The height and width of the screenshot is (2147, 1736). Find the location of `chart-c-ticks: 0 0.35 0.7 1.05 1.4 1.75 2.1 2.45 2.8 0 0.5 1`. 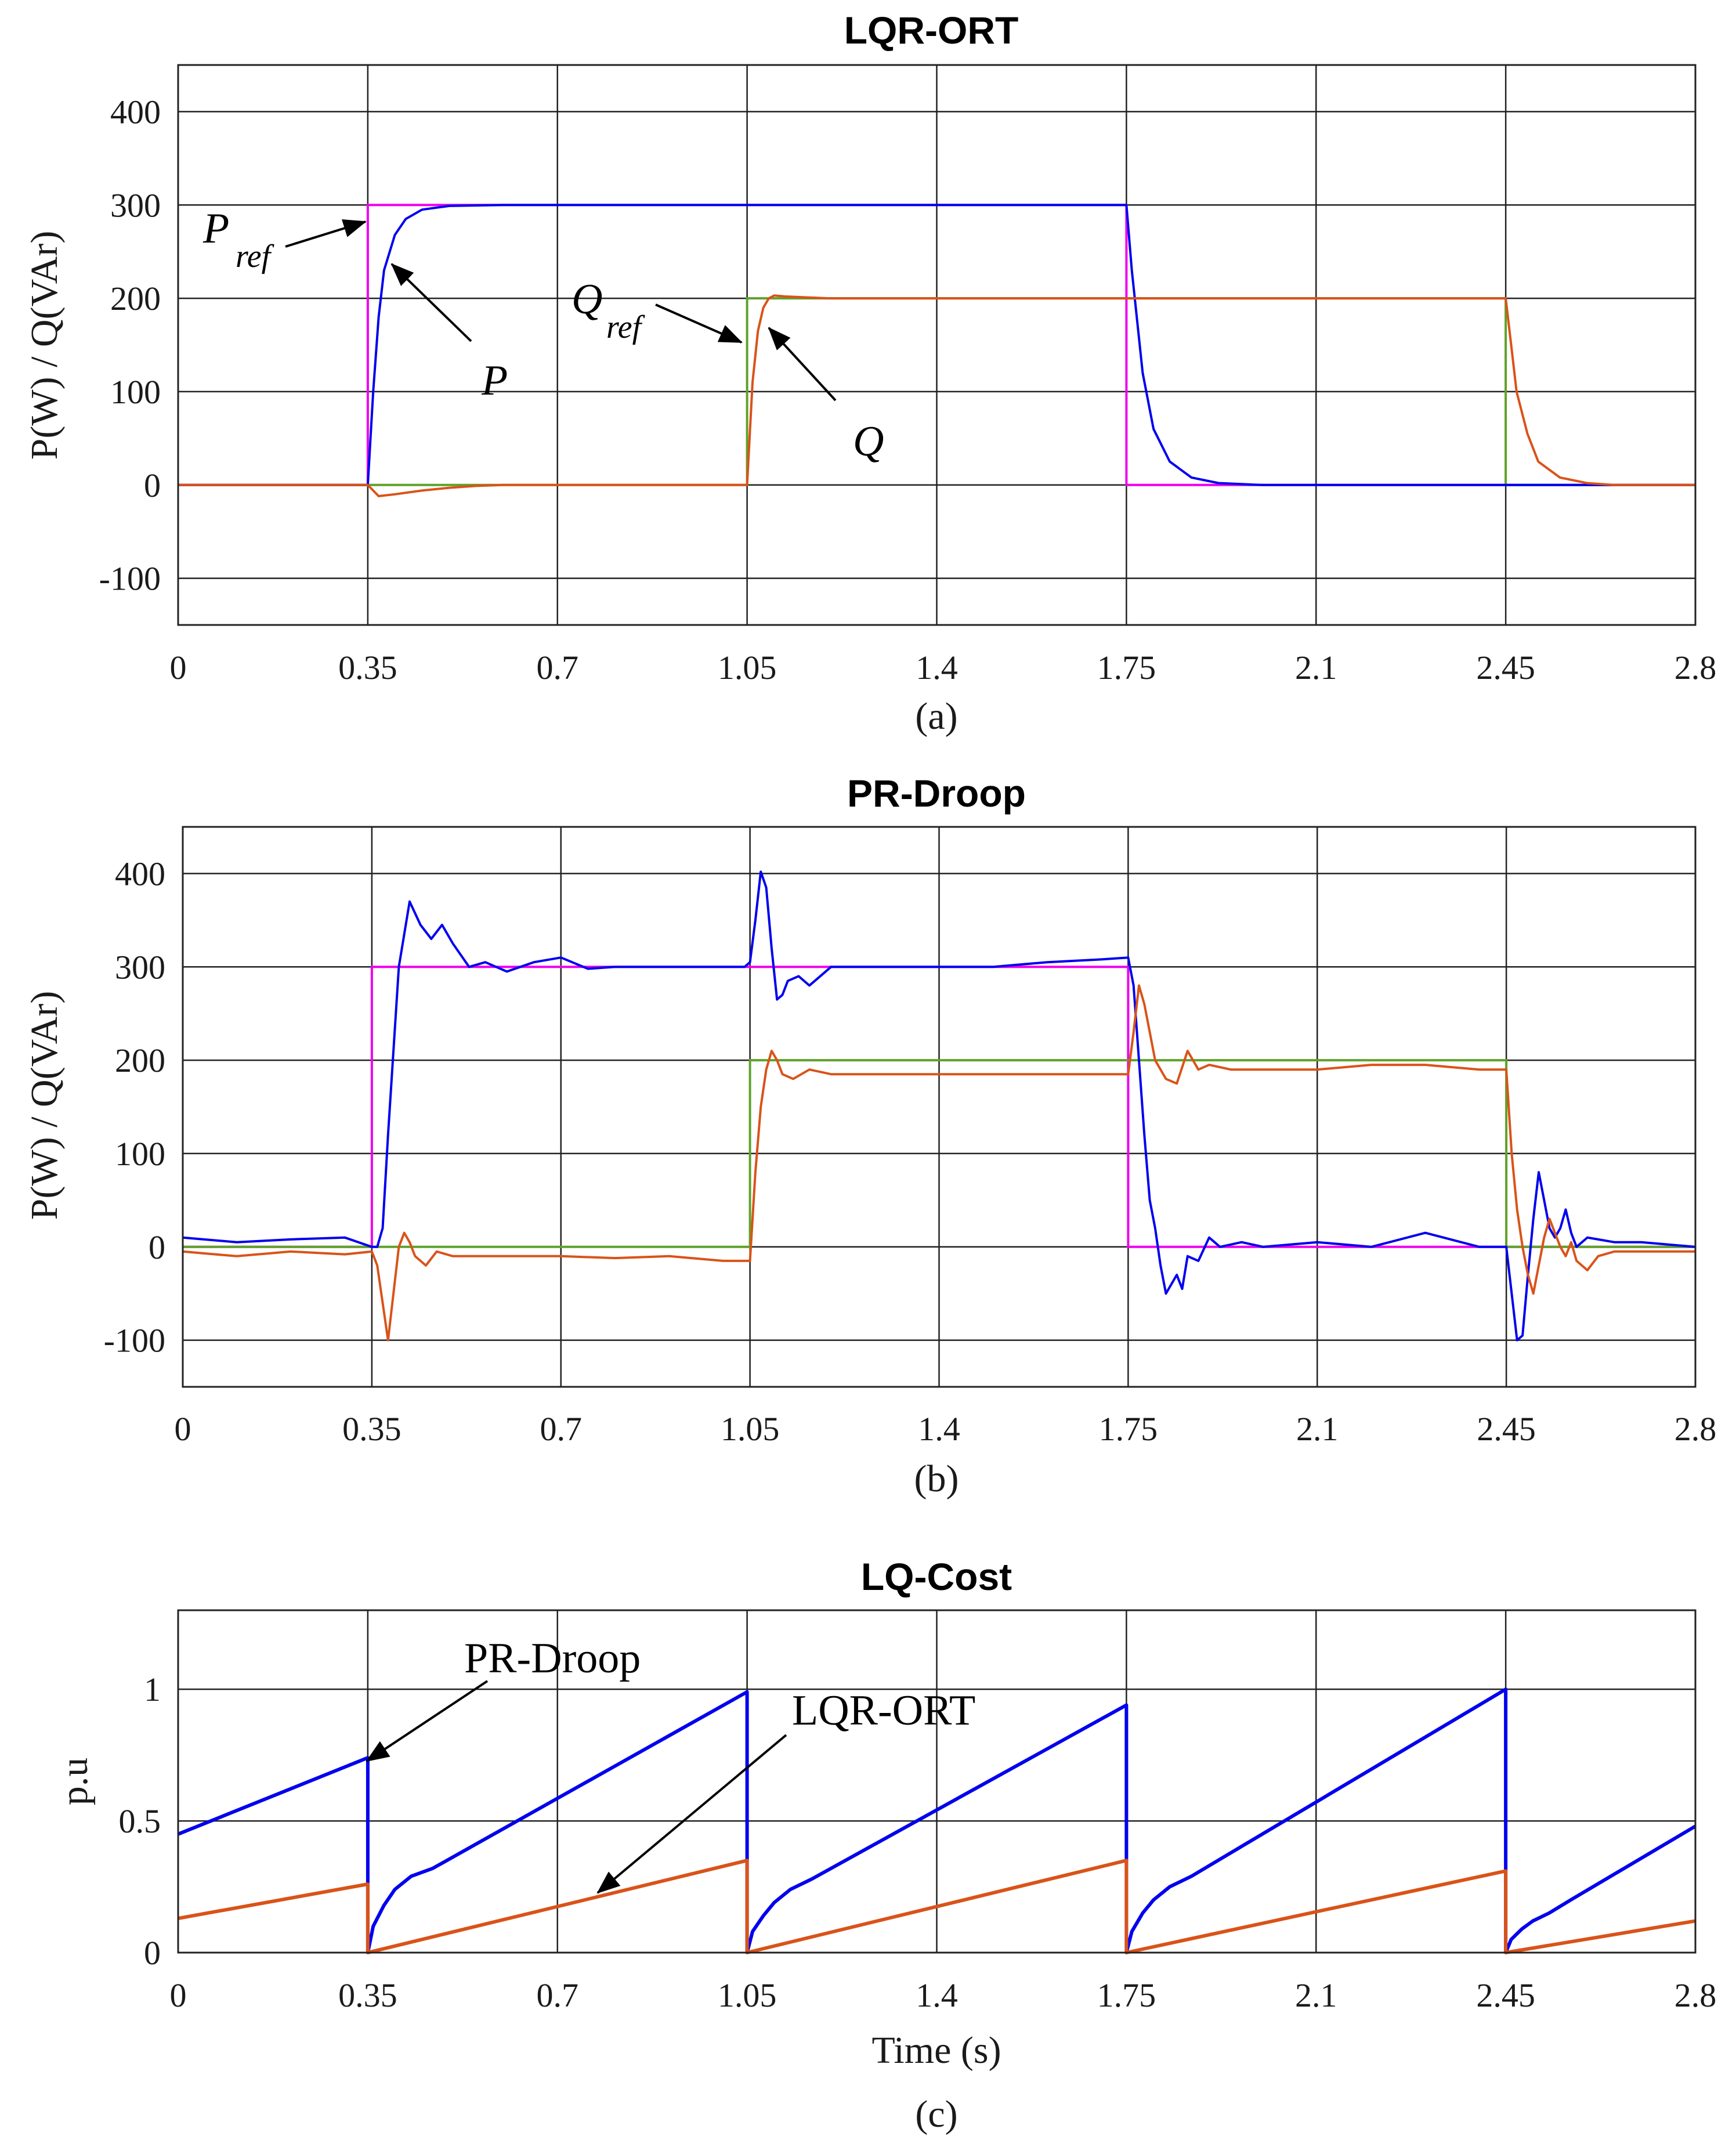

chart-c-ticks: 0 0.35 0.7 1.05 1.4 1.75 2.1 2.45 2.8 0 0.5 1 is located at coordinates (918, 1842).